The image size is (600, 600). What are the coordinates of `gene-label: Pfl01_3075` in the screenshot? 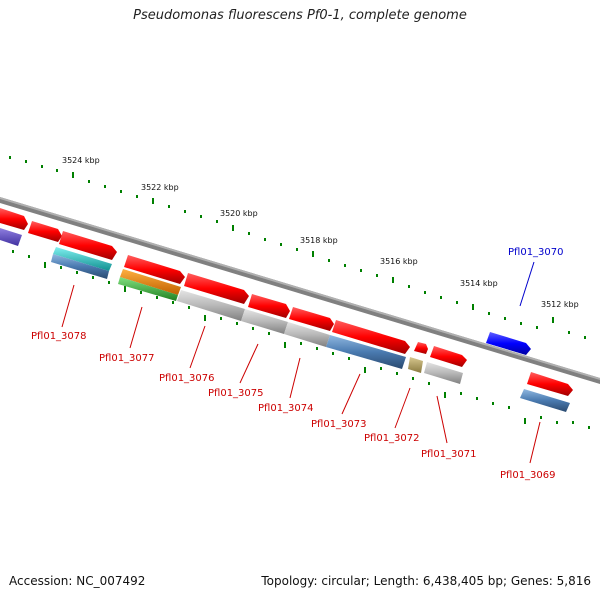 It's located at (236, 393).